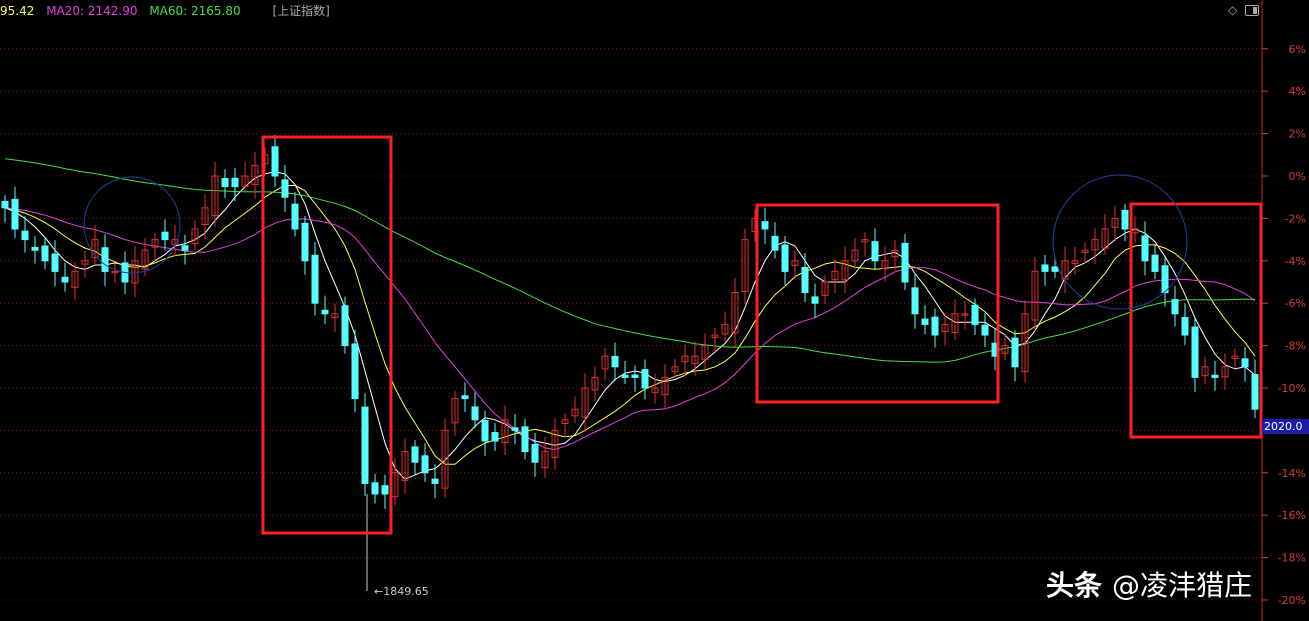 This screenshot has height=621, width=1309. I want to click on y-tick-label: 2%, so click(1297, 134).